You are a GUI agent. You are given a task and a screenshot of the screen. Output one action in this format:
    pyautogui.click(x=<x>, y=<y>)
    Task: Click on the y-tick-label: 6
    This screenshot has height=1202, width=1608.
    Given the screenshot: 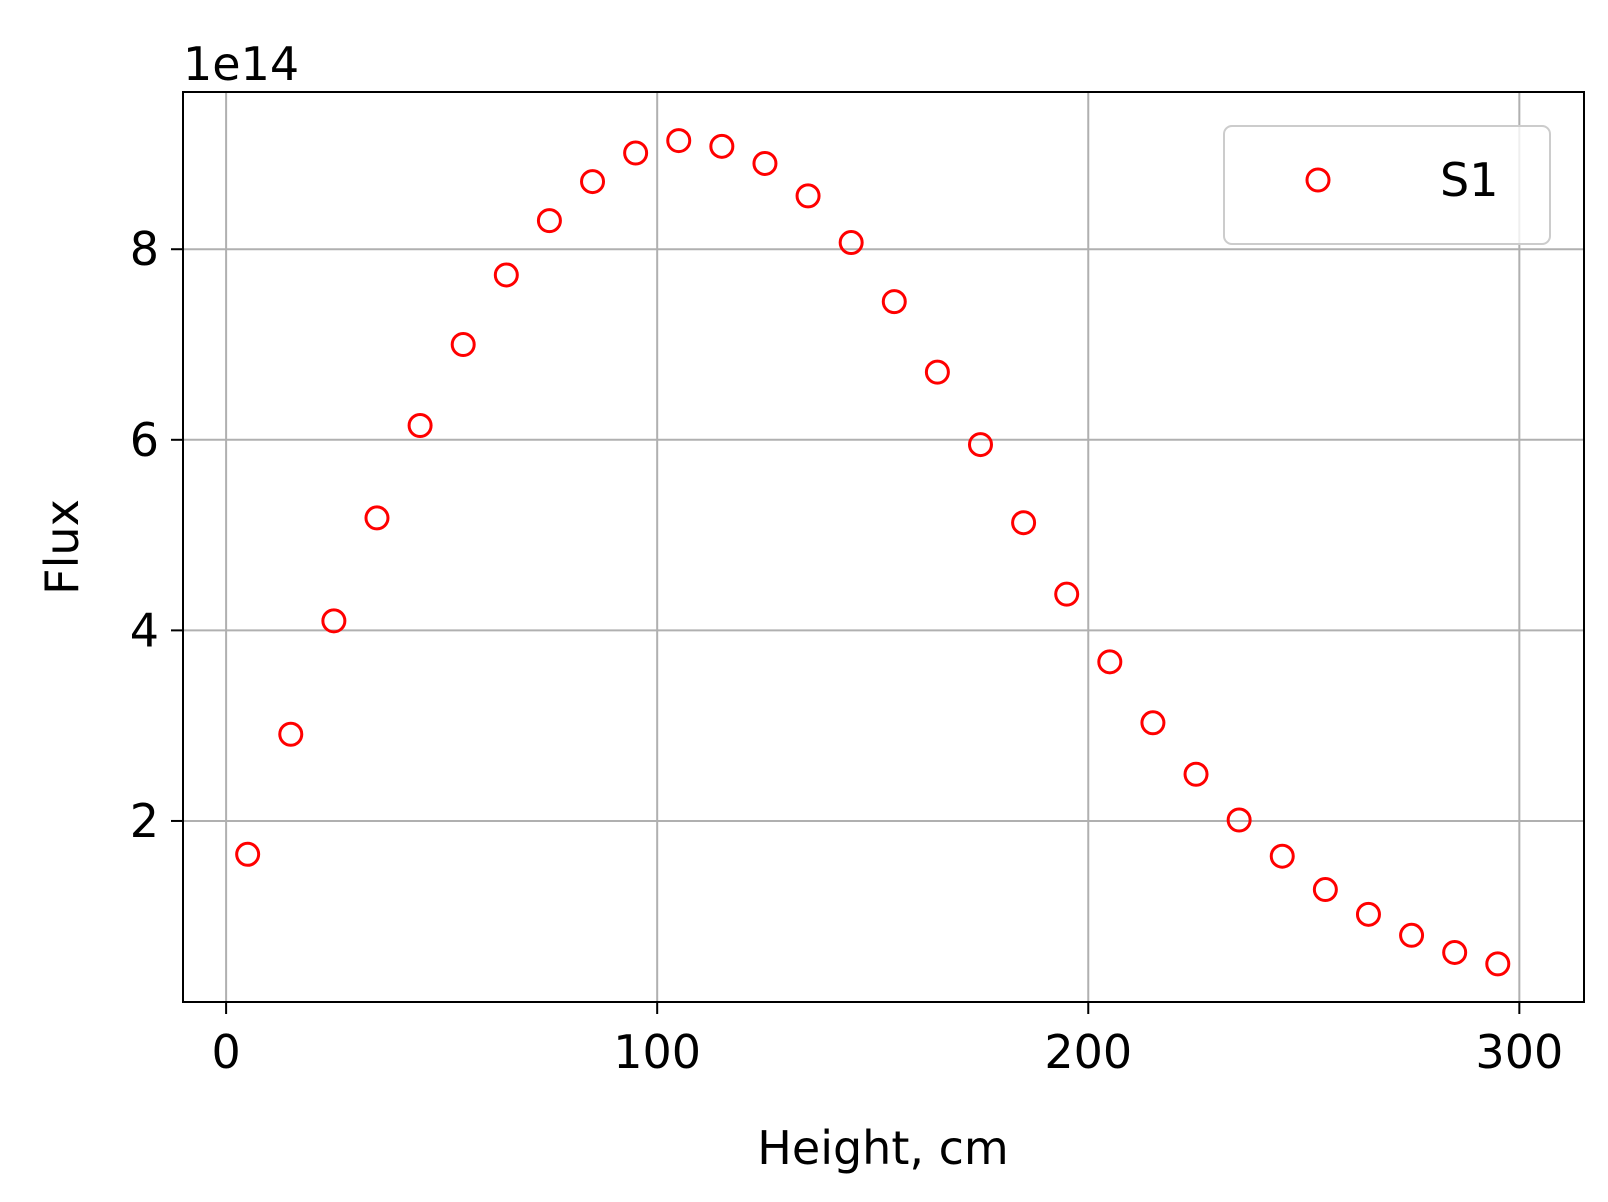 What is the action you would take?
    pyautogui.click(x=144, y=440)
    